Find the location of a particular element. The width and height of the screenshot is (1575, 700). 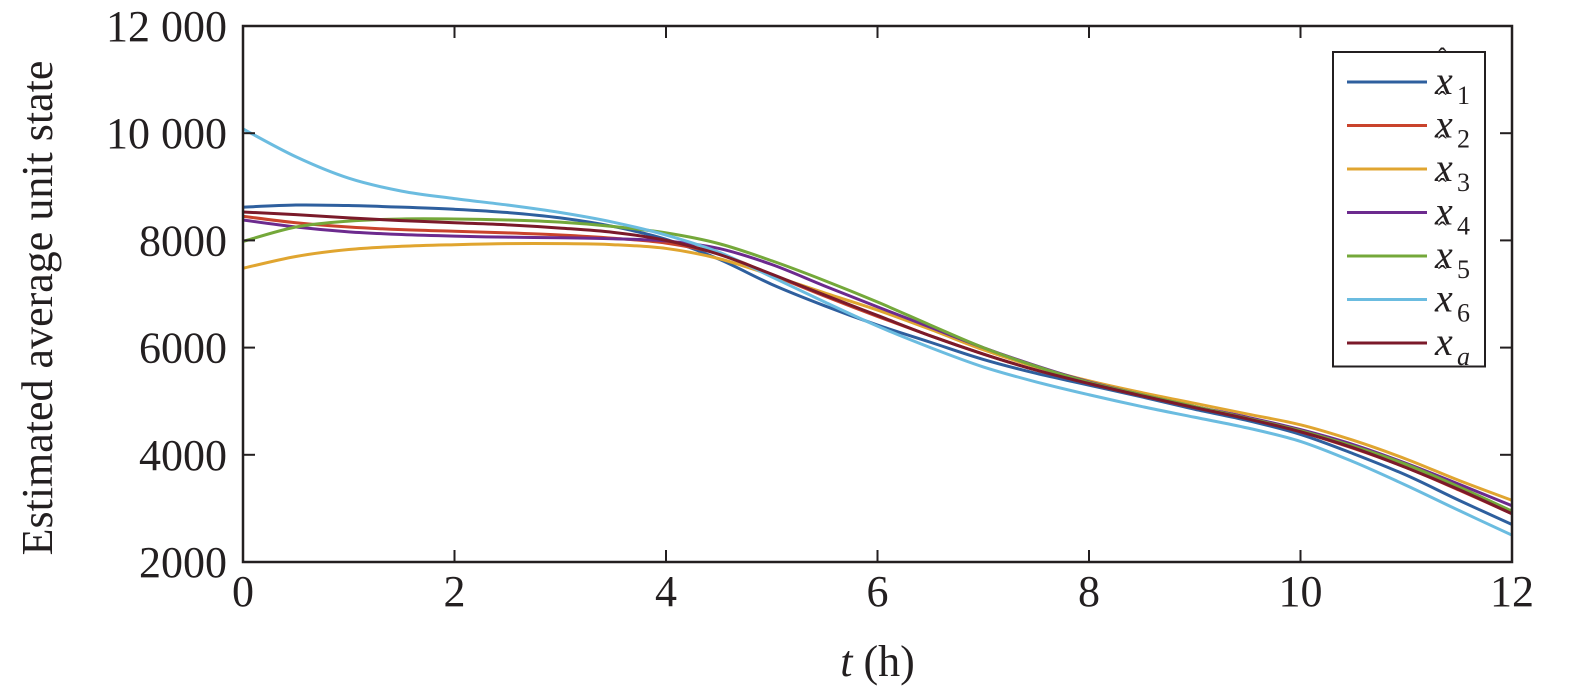

y-tick-label: 10 000 is located at coordinates (166, 133).